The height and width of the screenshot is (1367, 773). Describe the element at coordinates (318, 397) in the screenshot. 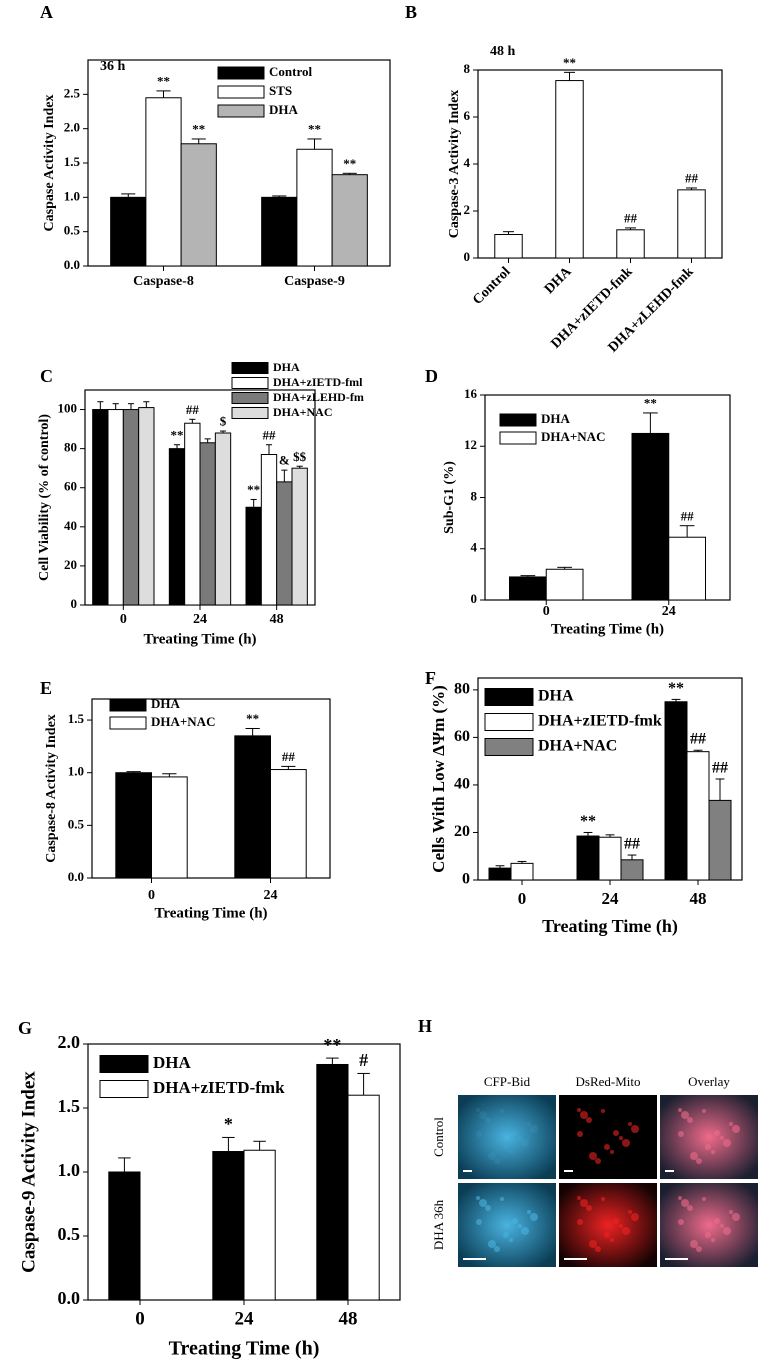

I see `legend-label: DHA+zLEHD-fm` at that location.